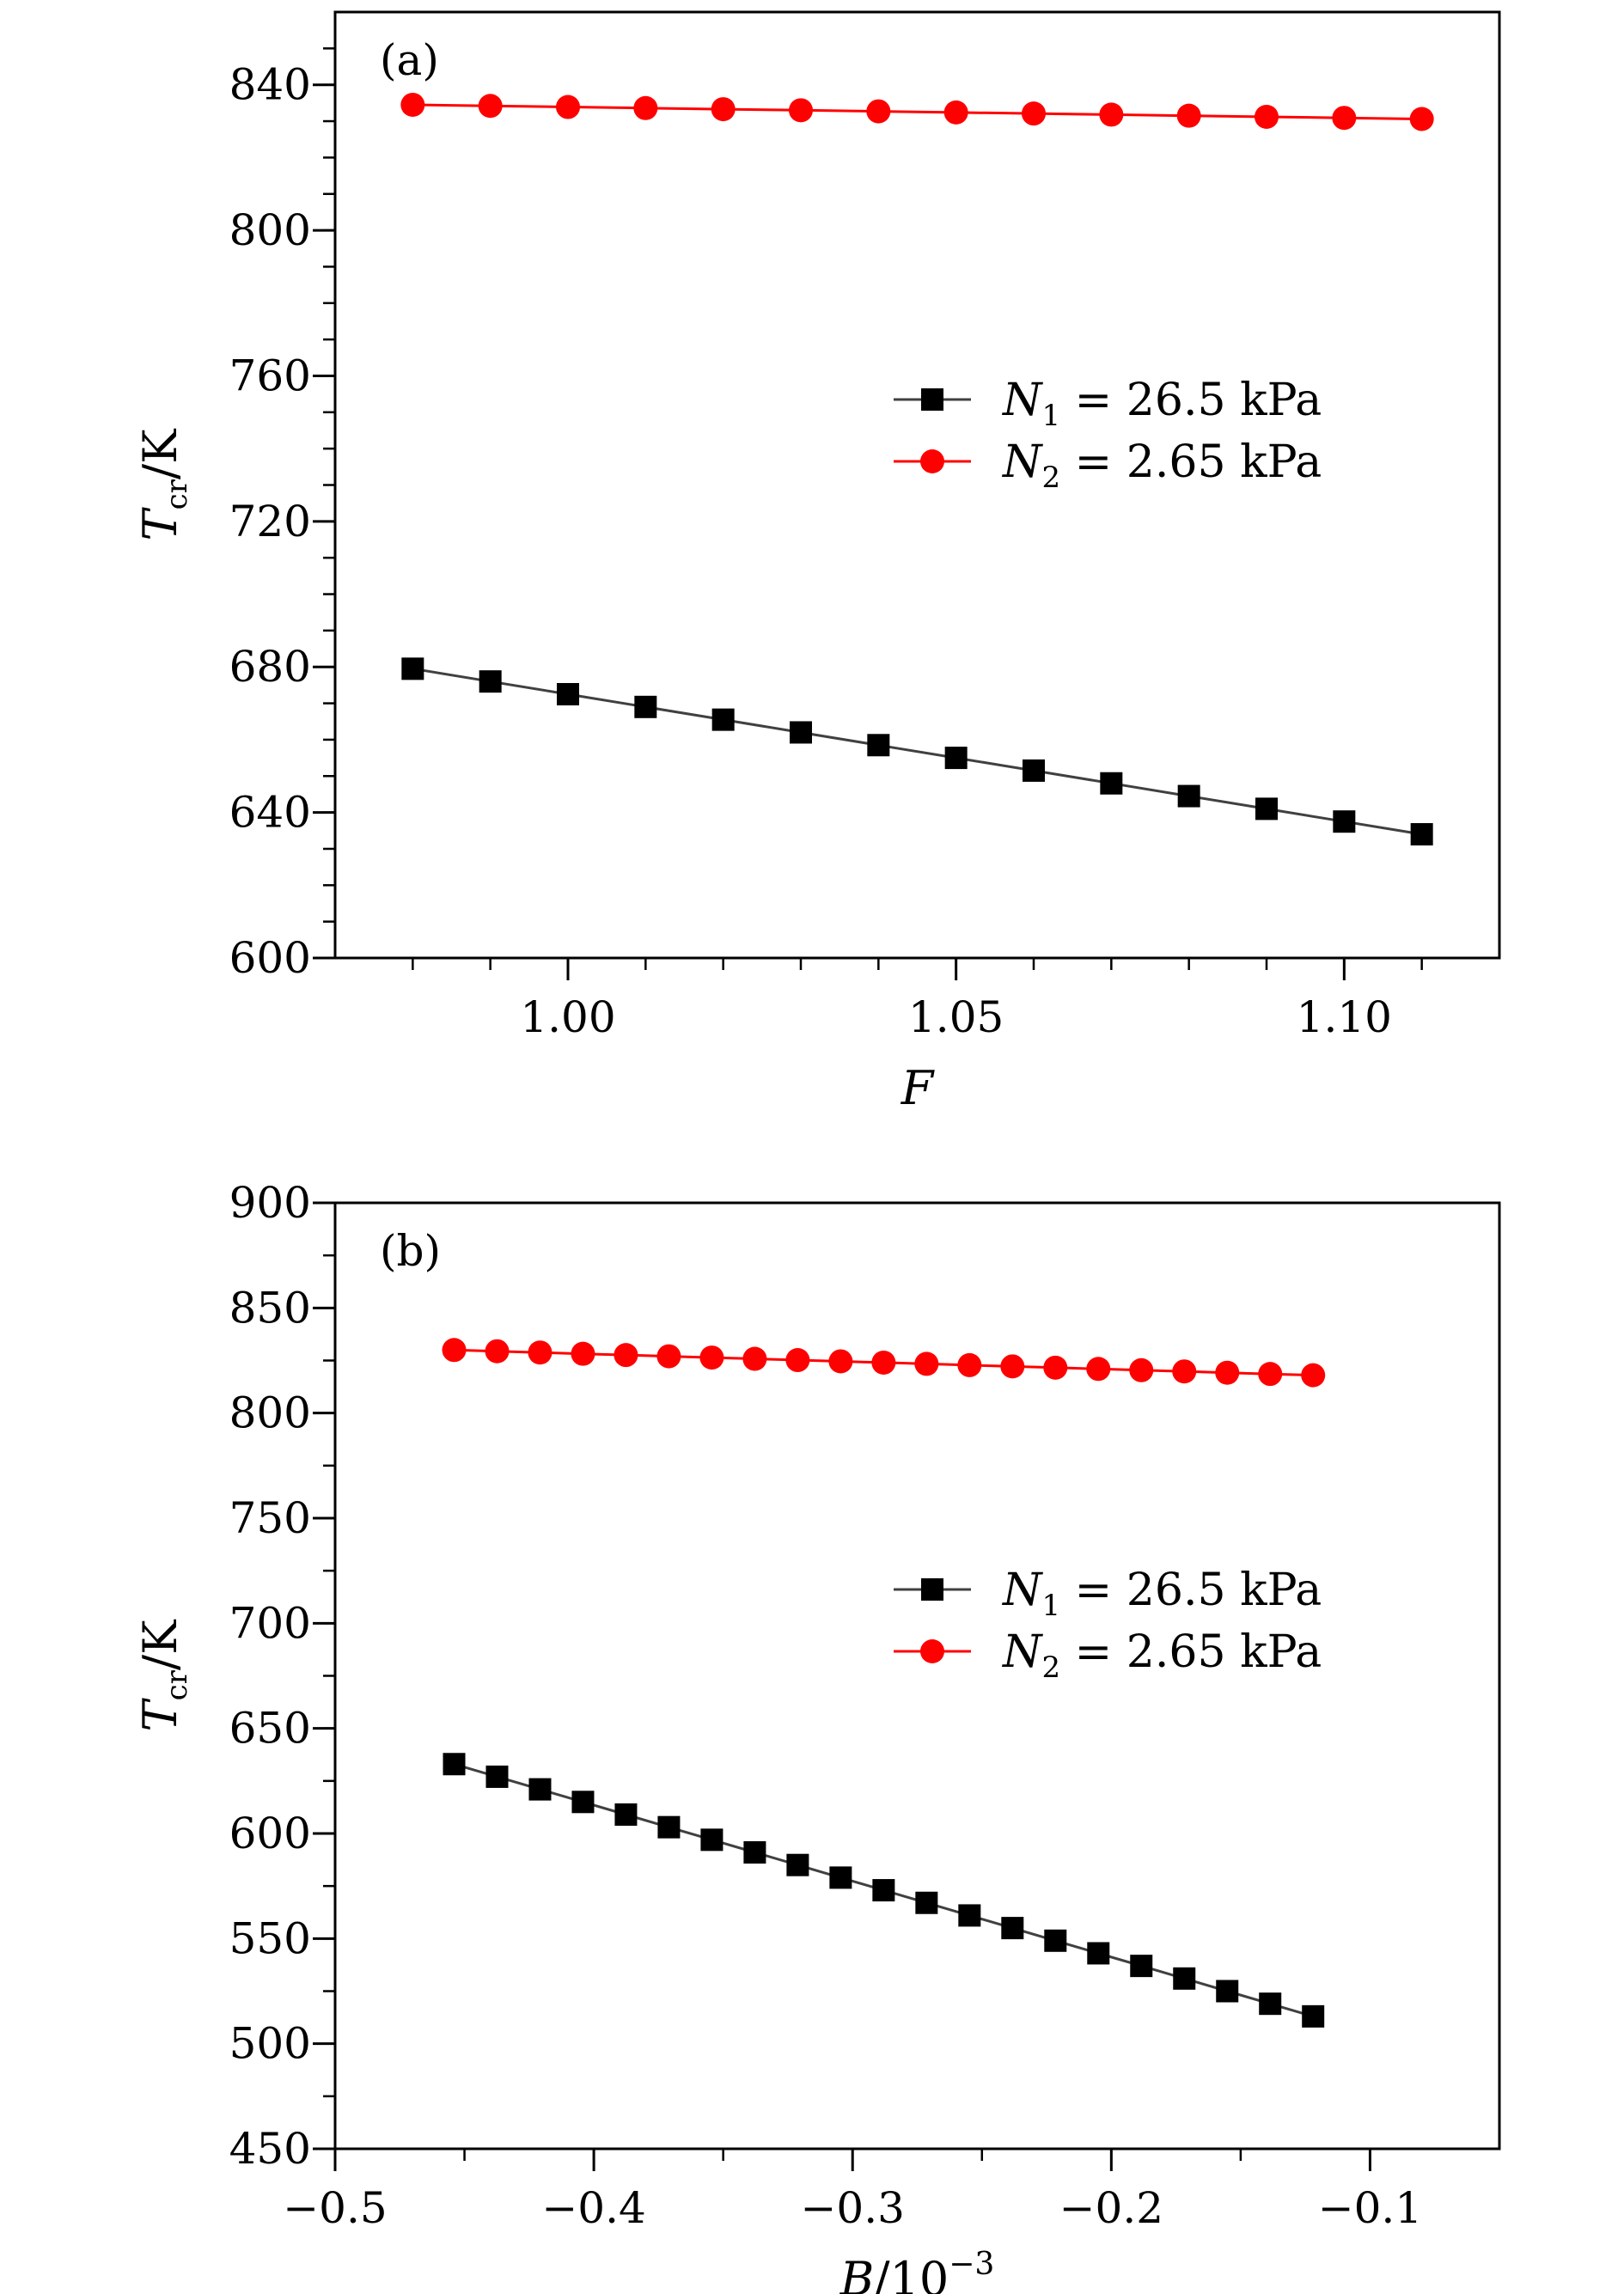  What do you see at coordinates (270, 2149) in the screenshot?
I see `y-tick-label: 450` at bounding box center [270, 2149].